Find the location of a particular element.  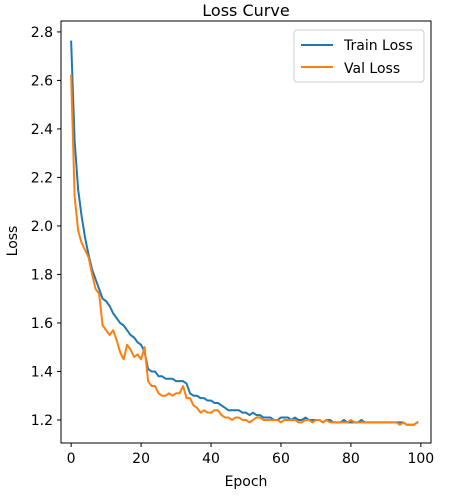

x-axis-label: Epoch is located at coordinates (246, 482).